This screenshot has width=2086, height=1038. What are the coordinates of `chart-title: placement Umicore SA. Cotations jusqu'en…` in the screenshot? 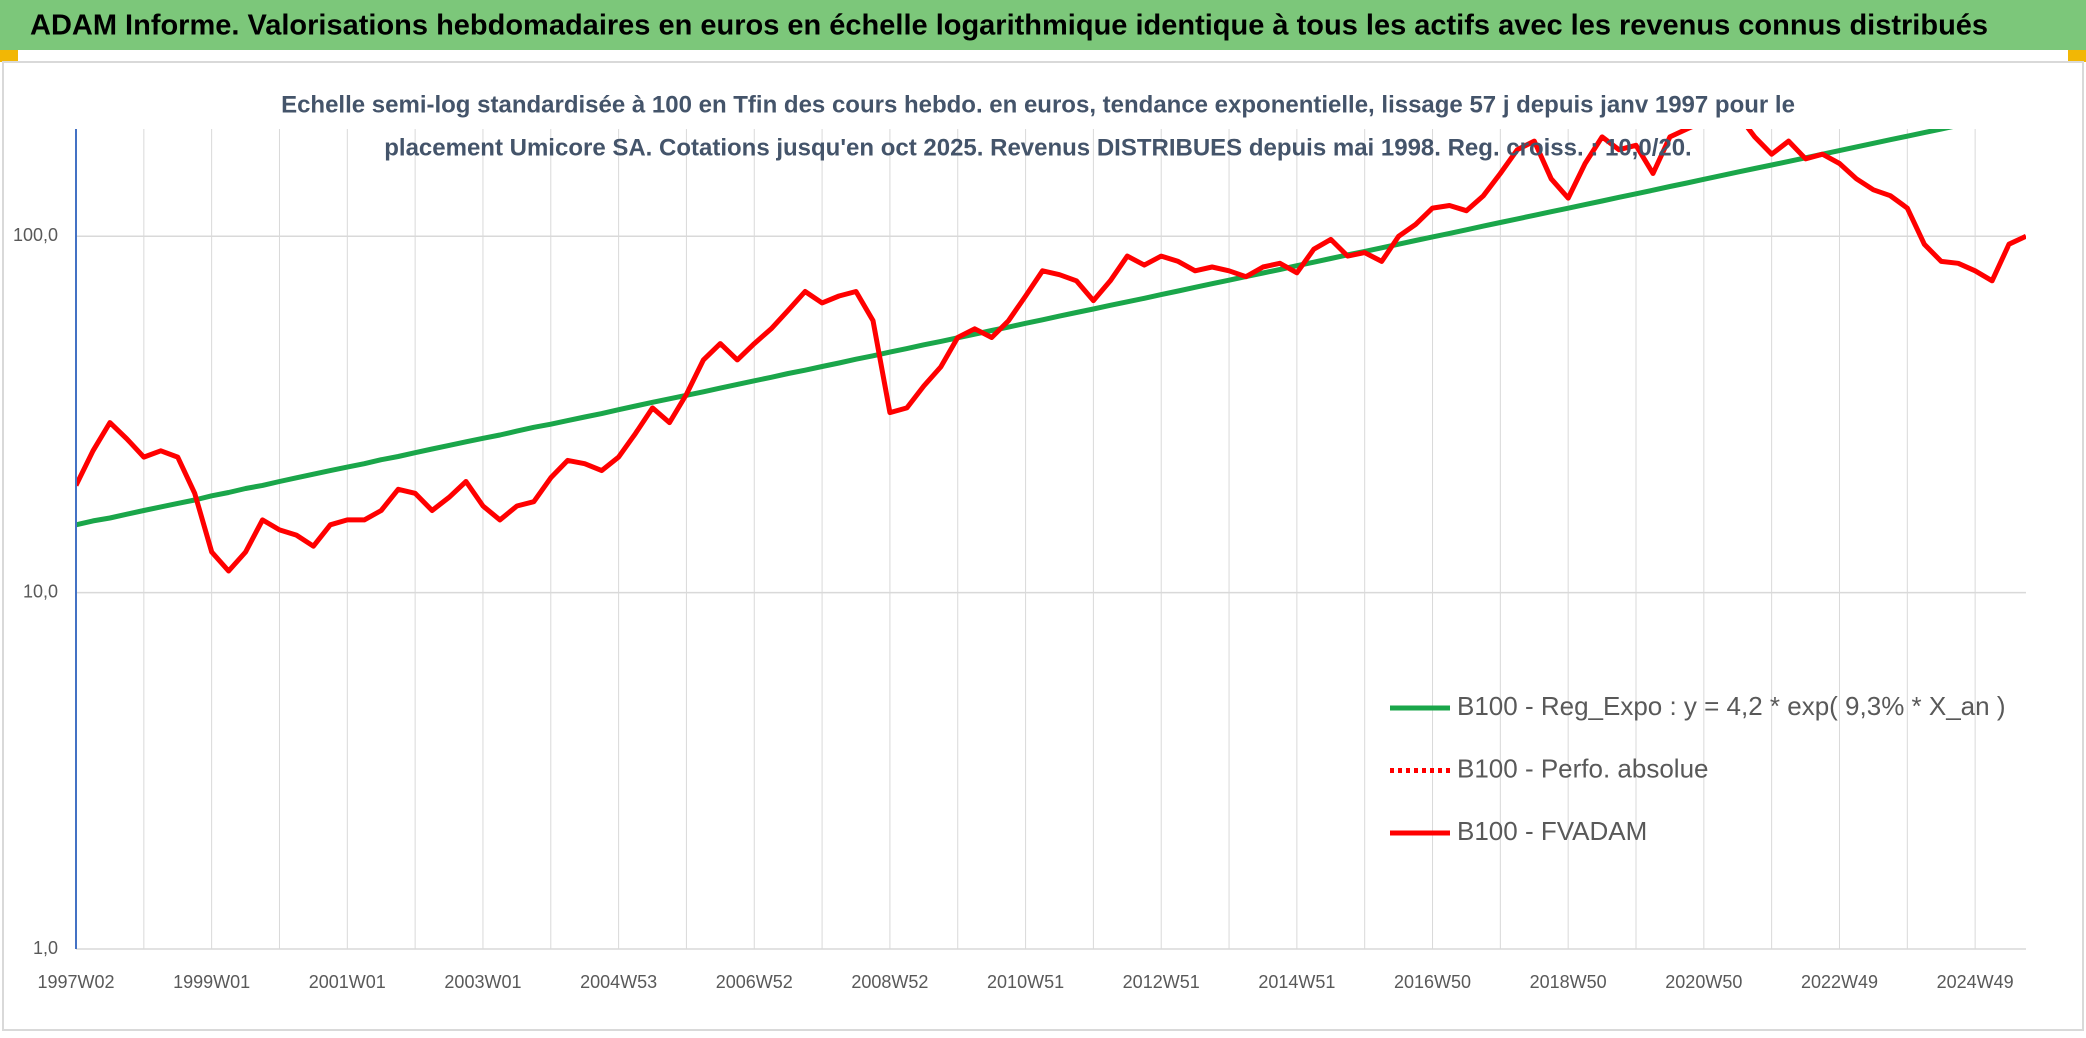 It's located at (1037, 147).